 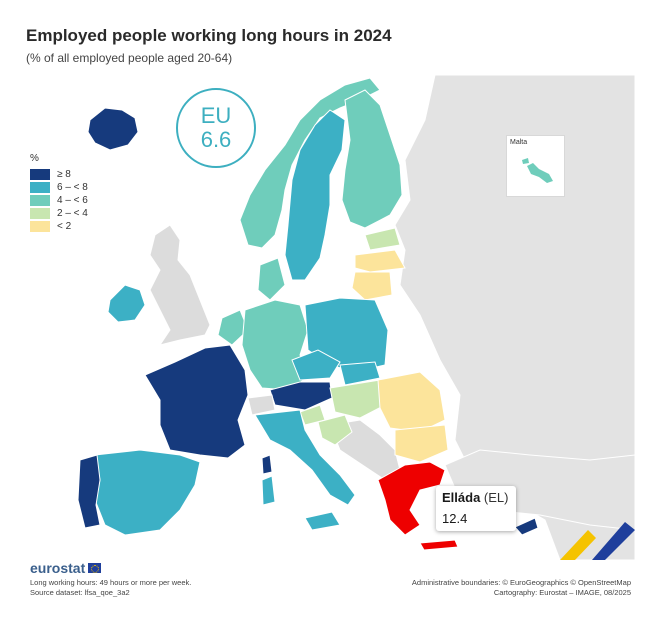 What do you see at coordinates (315, 195) in the screenshot?
I see `region-sweden` at bounding box center [315, 195].